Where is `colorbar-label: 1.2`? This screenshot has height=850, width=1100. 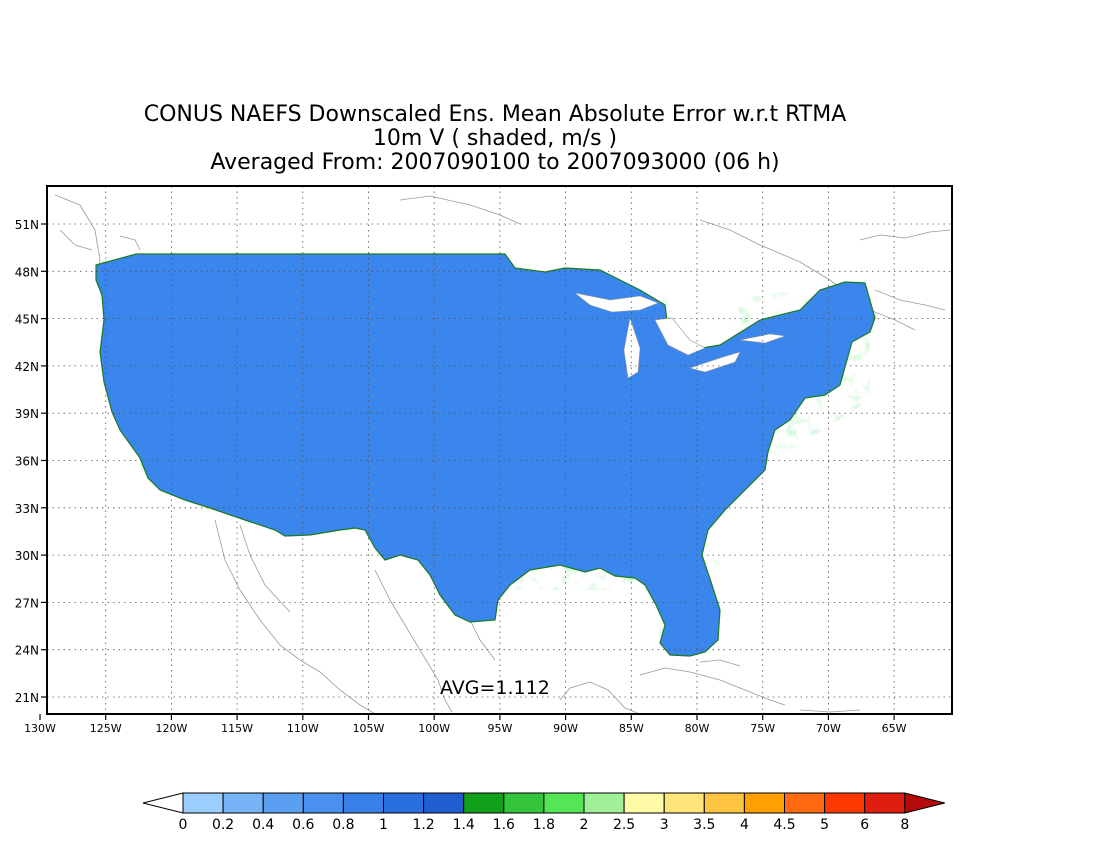
colorbar-label: 1.2 is located at coordinates (423, 825).